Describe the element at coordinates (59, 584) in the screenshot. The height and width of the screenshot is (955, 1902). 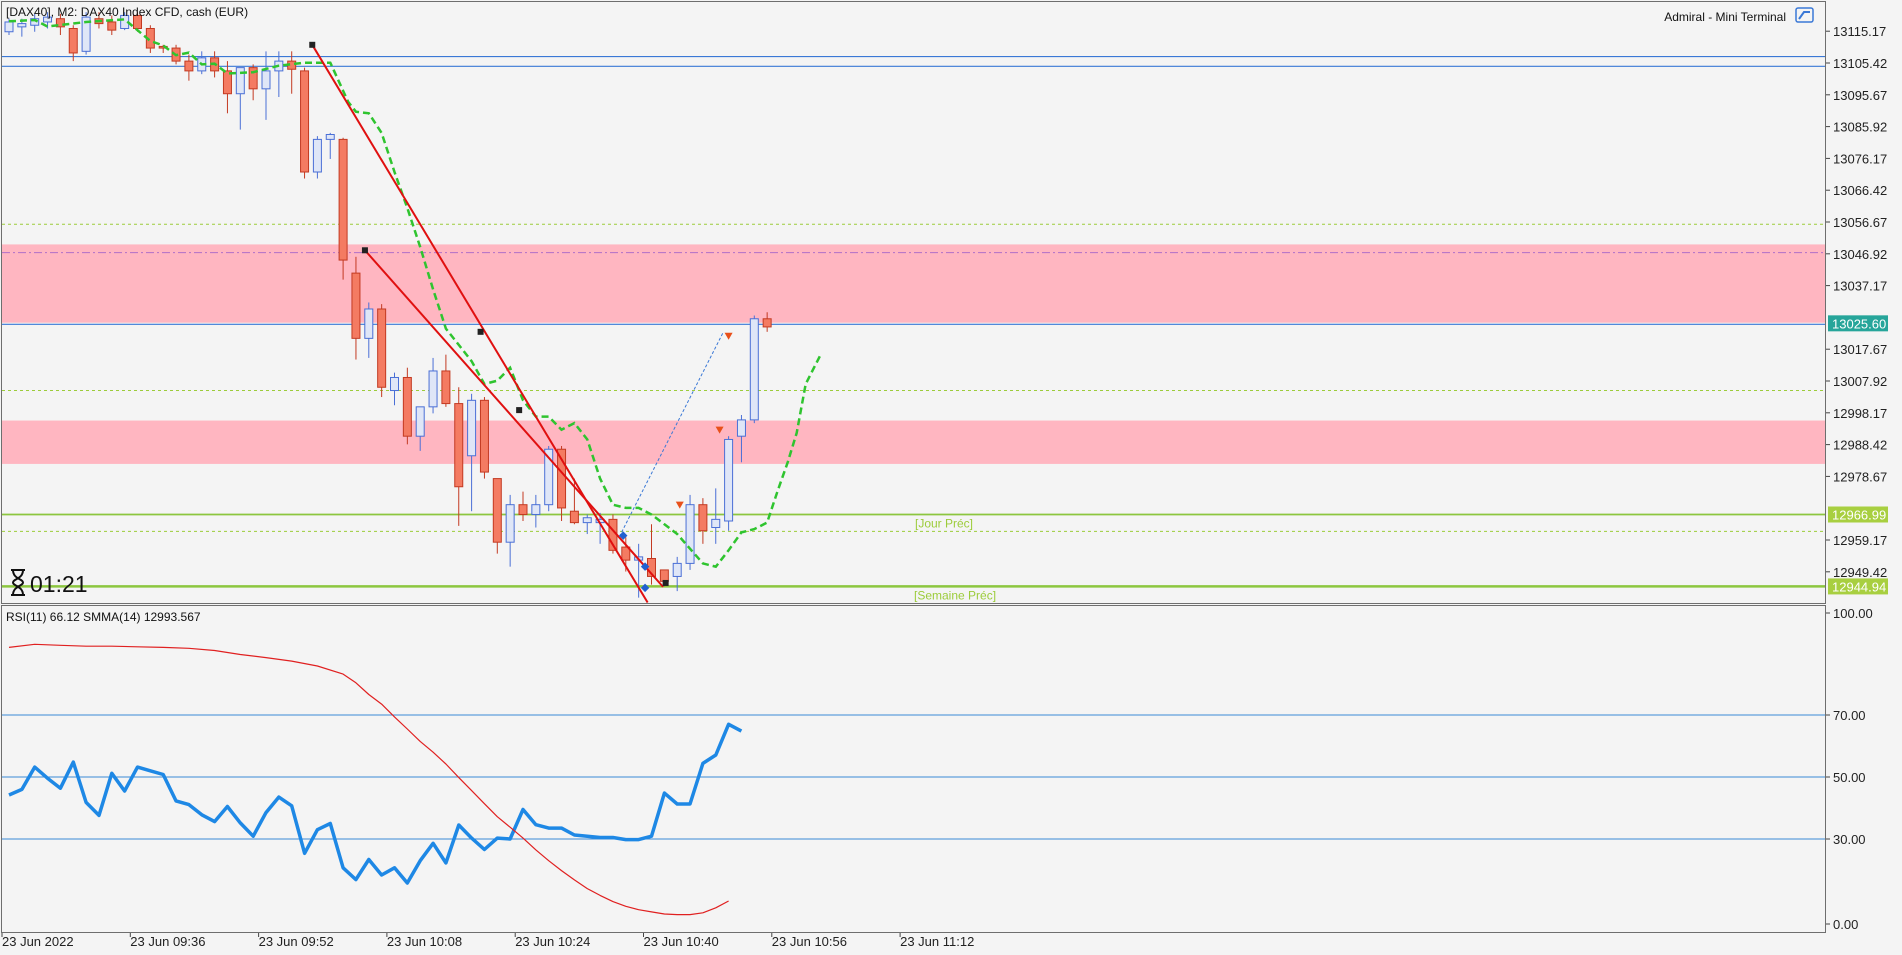
I see `timer-value: 01:21` at that location.